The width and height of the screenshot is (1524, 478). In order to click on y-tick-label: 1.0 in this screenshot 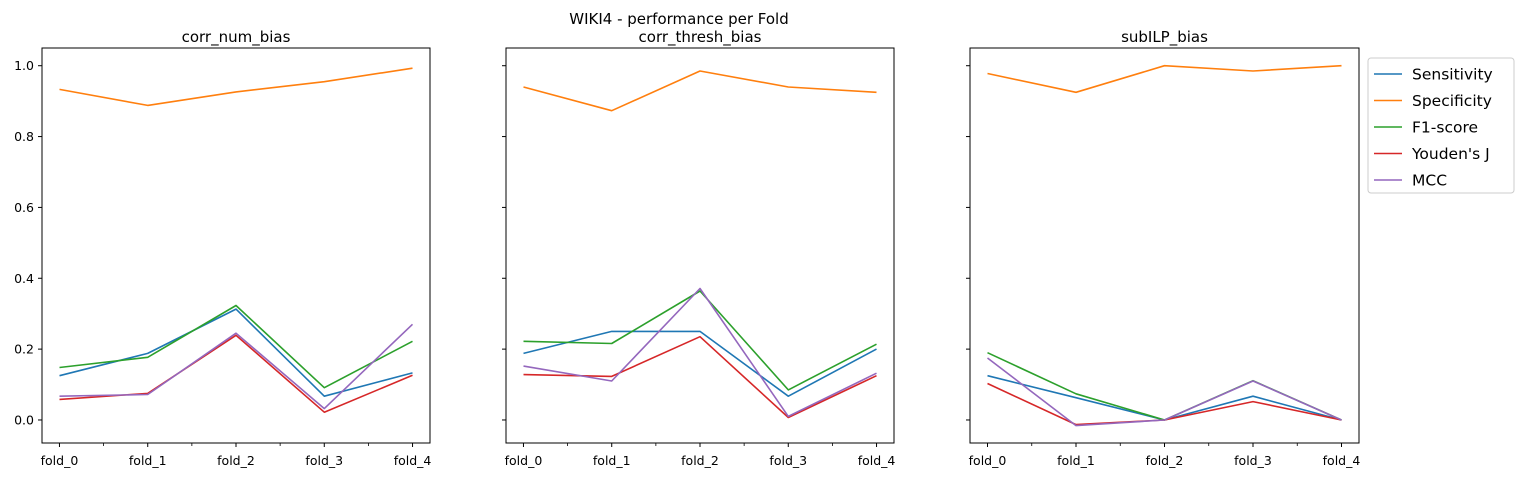, I will do `click(24, 65)`.